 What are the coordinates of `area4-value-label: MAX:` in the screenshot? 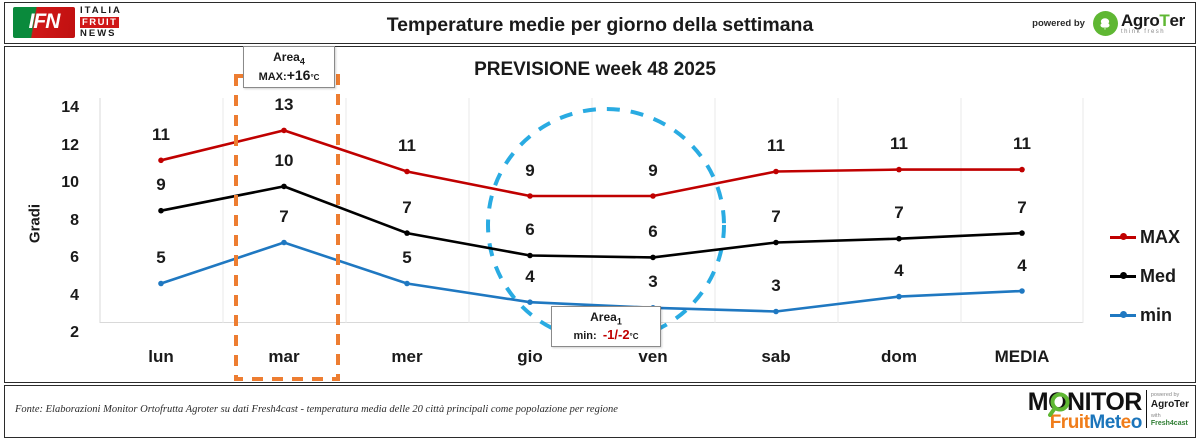 It's located at (272, 77).